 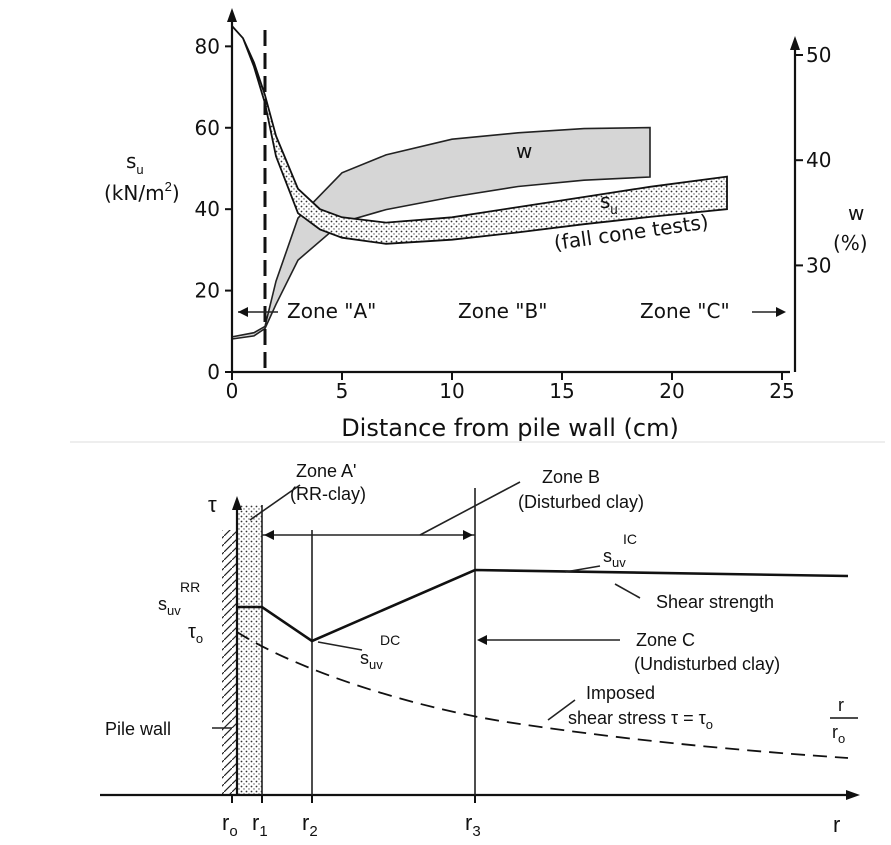 I want to click on y-left-tick-label-80: 80, so click(x=207, y=46).